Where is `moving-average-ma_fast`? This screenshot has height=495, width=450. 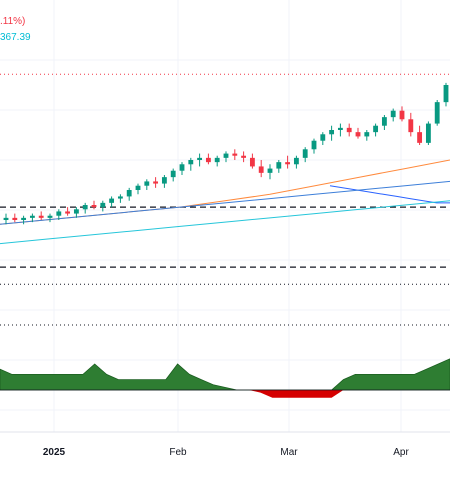 moving-average-ma_fast is located at coordinates (389, 194).